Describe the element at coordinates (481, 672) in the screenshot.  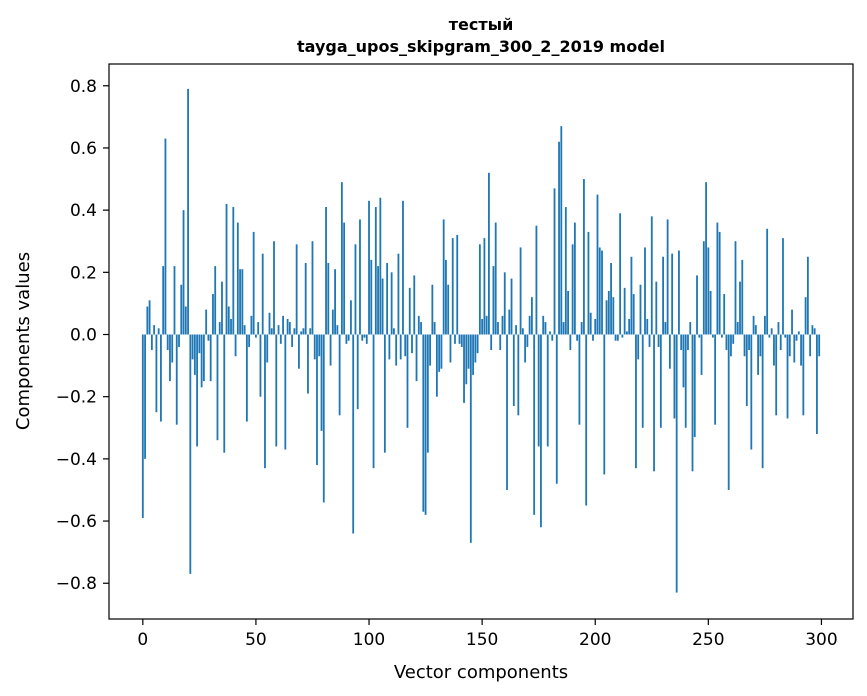
I see `x-axis-label: Vector components` at that location.